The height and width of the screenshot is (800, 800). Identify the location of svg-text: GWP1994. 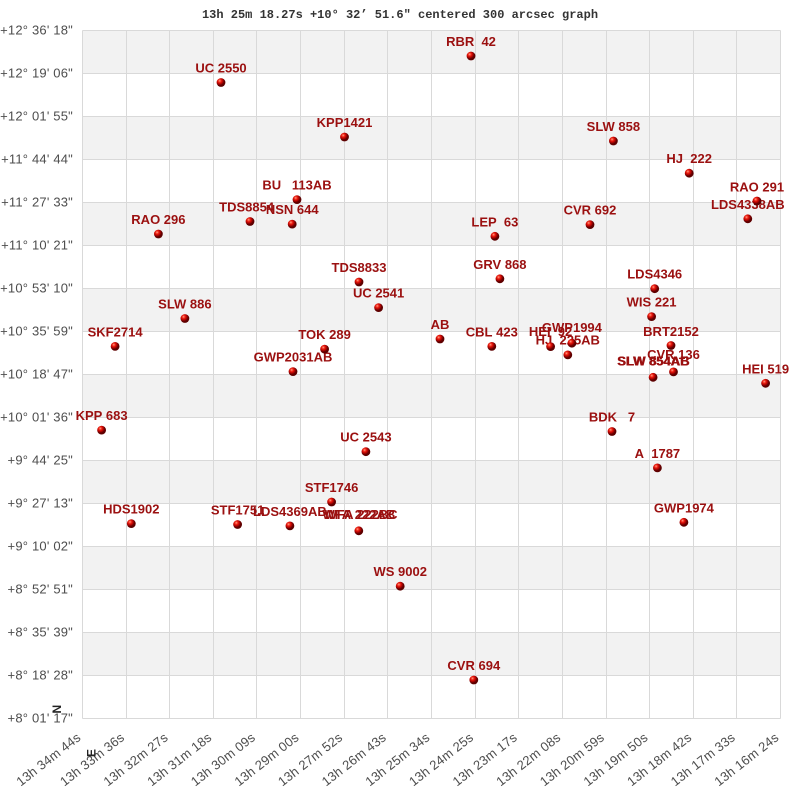
(572, 327).